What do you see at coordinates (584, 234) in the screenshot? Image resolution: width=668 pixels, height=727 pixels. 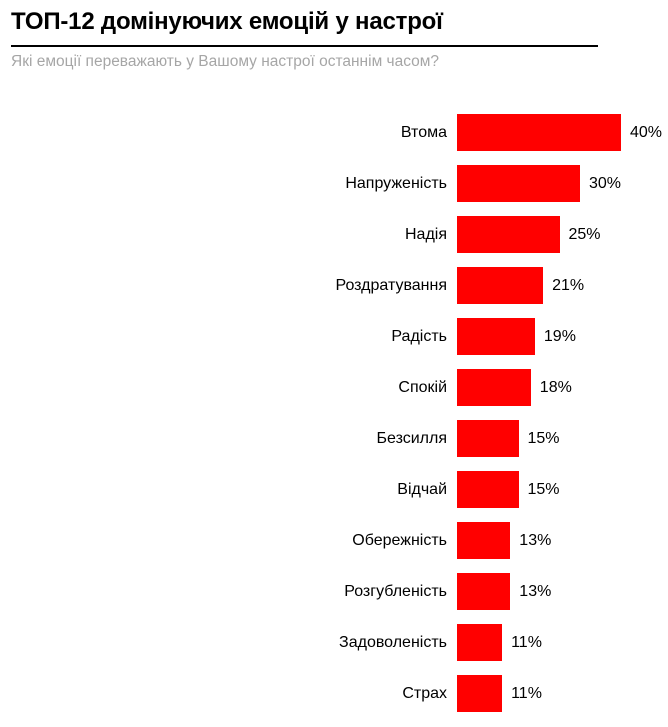 I see `value-label: 25%` at bounding box center [584, 234].